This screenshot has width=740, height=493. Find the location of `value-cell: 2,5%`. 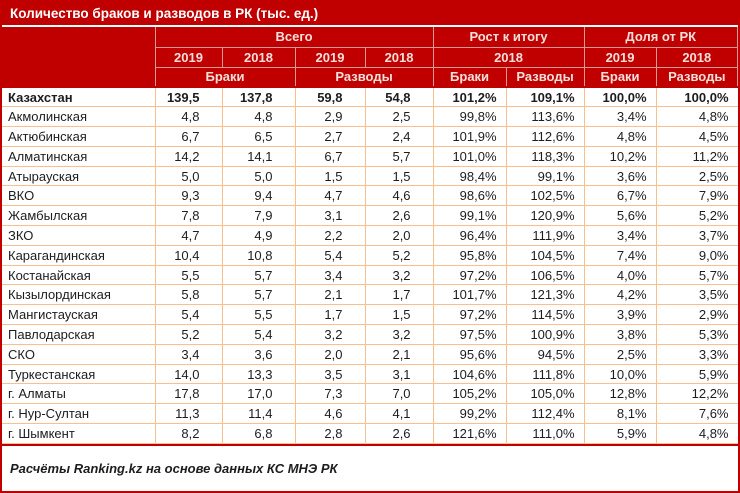

value-cell: 2,5% is located at coordinates (620, 354).